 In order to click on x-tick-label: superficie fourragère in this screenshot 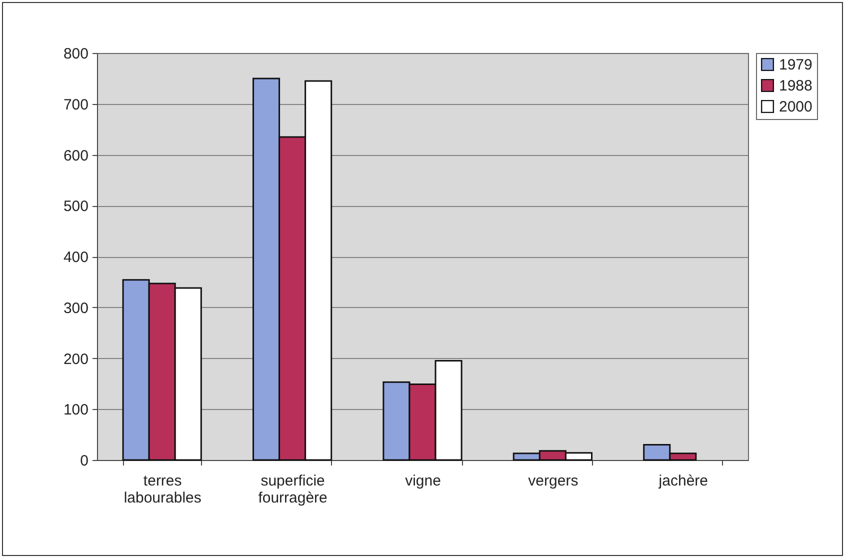, I will do `click(293, 489)`.